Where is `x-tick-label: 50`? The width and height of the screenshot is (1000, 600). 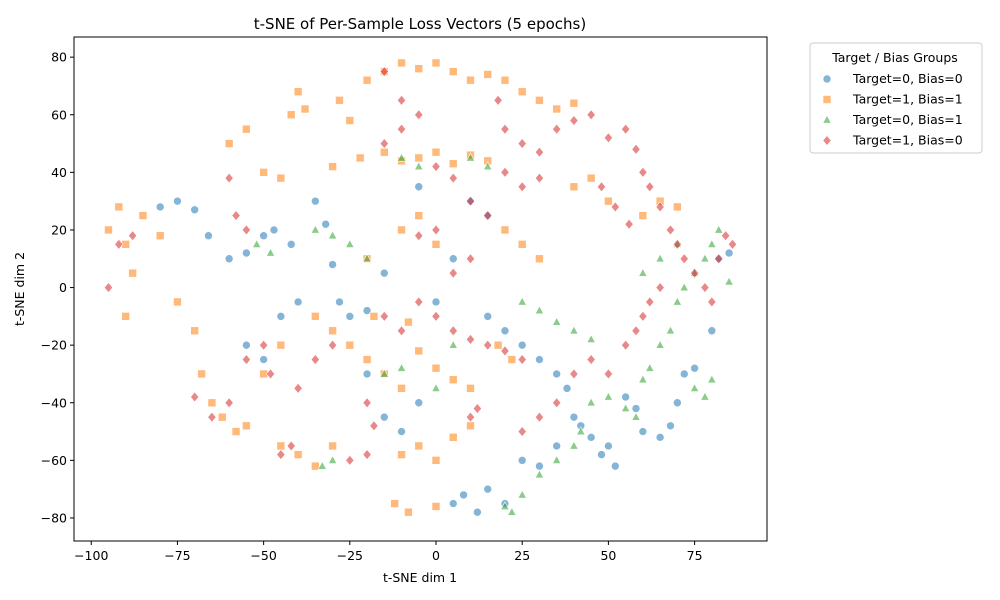 x-tick-label: 50 is located at coordinates (608, 555).